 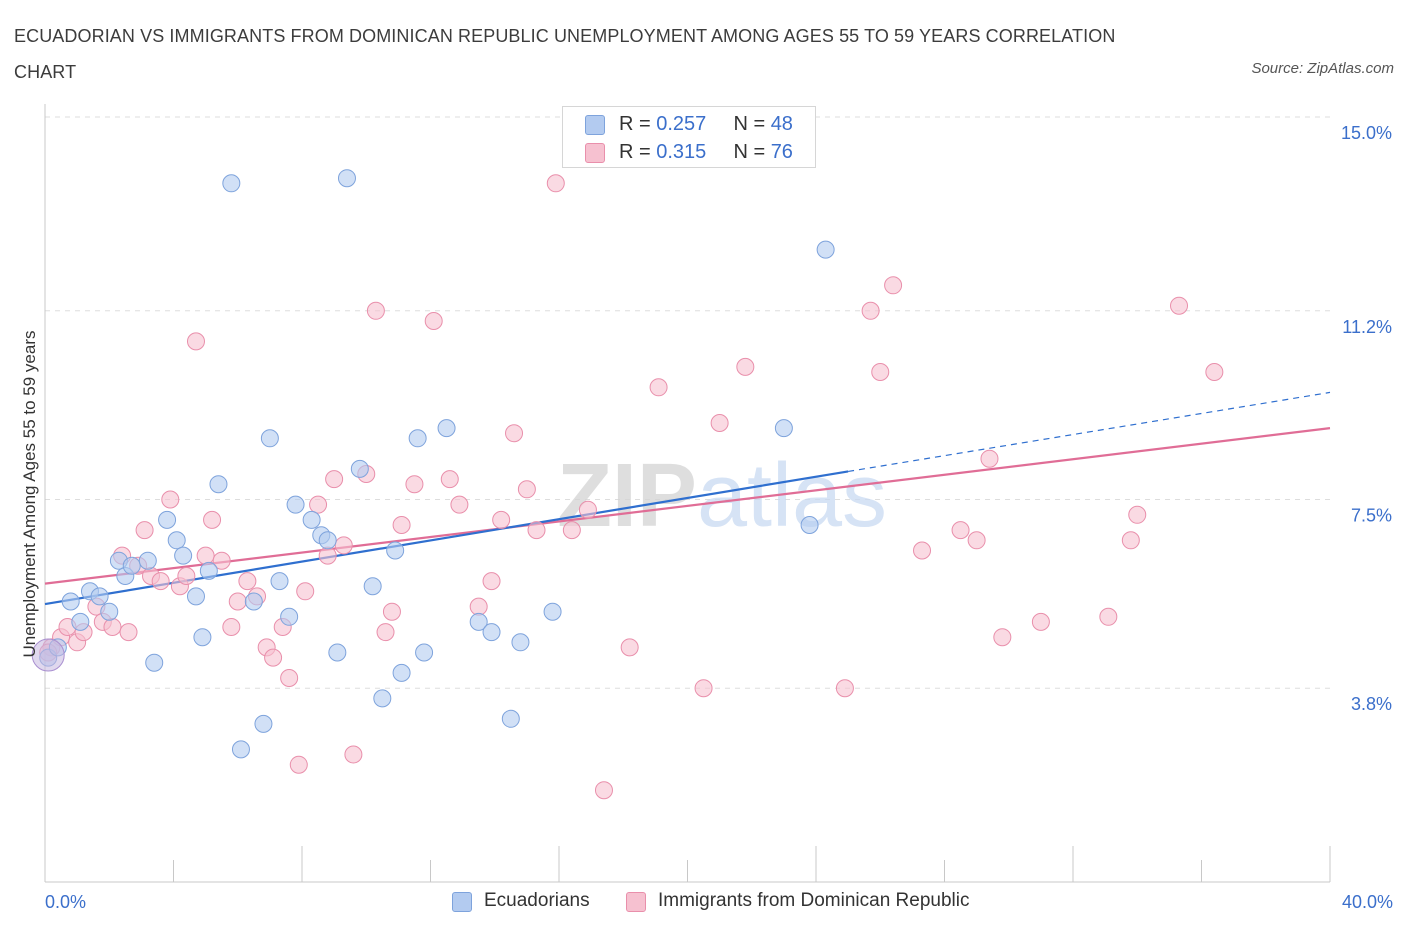 What do you see at coordinates (681, 152) in the screenshot?
I see `legend-r-value: 0.315` at bounding box center [681, 152].